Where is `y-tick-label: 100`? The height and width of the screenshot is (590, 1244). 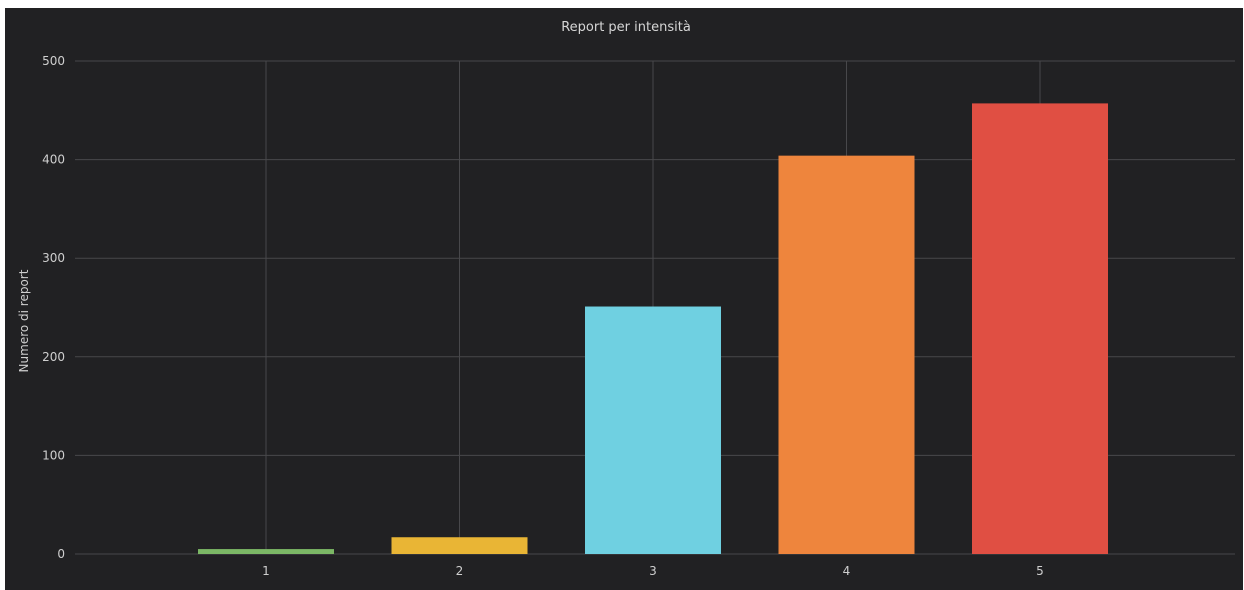
y-tick-label: 100 is located at coordinates (53, 455).